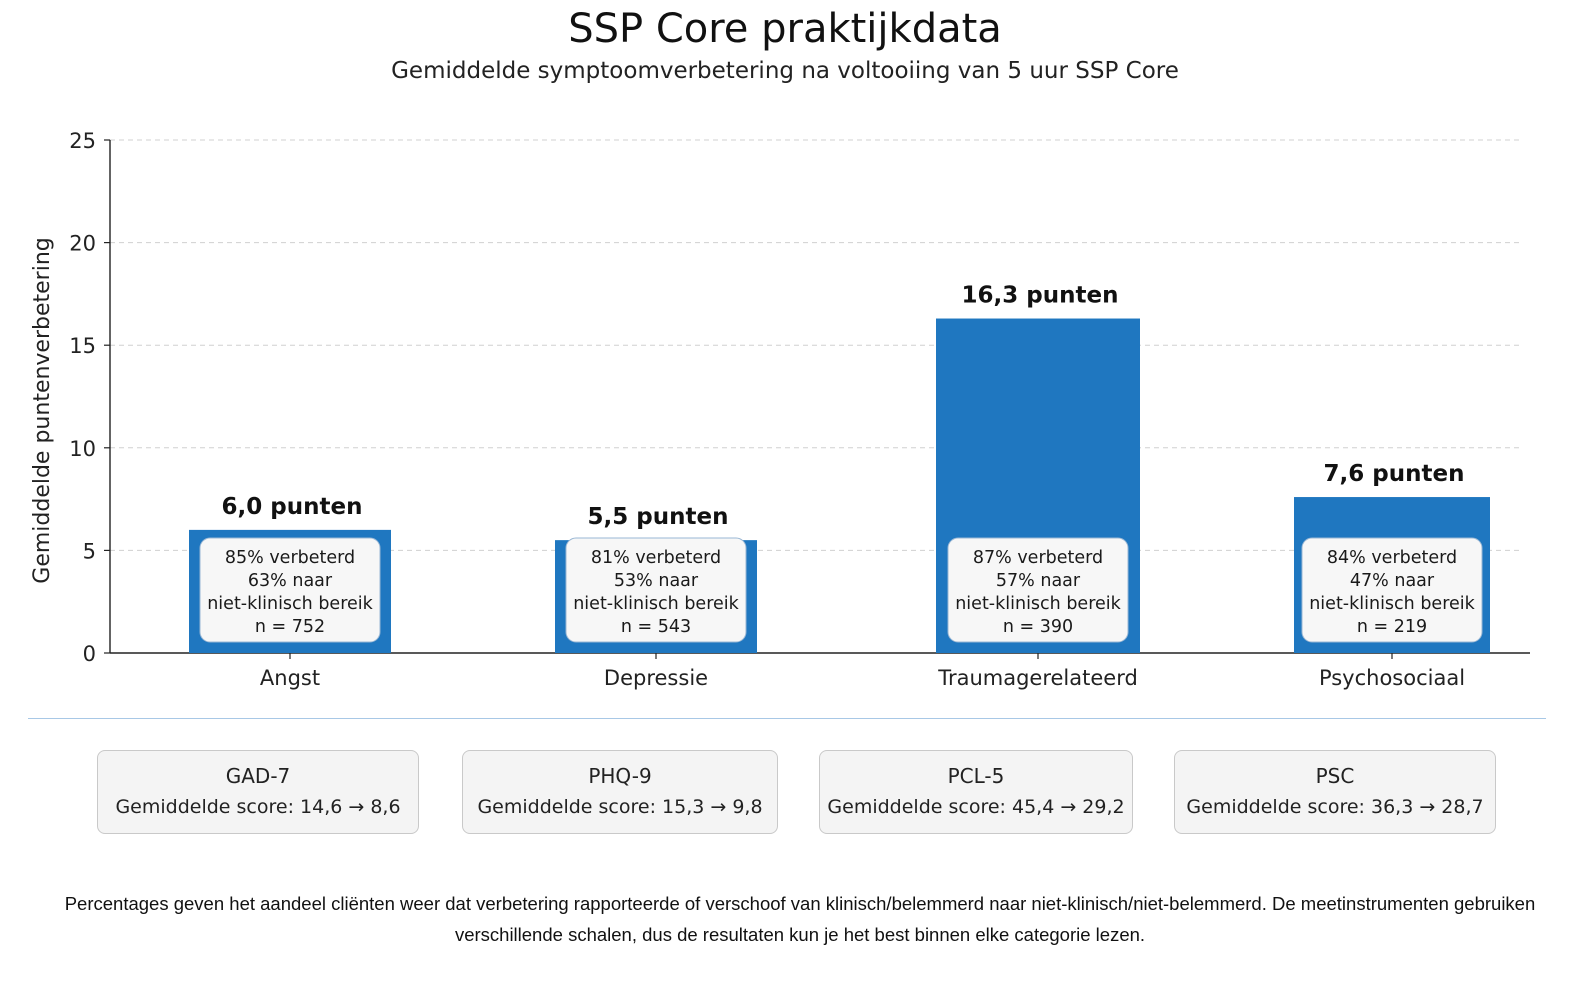  Describe the element at coordinates (976, 792) in the screenshot. I see `measure-card-pcl5: PCL-5 Gemiddelde score: 45,4 → 29,2` at that location.